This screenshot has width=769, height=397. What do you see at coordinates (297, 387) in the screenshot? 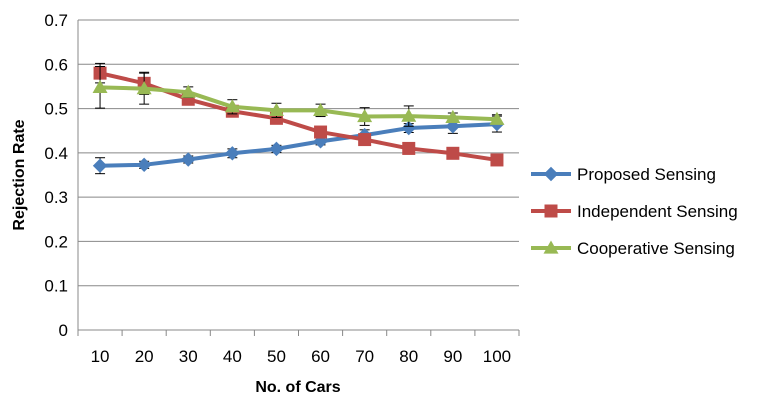
I see `x-axis-title: No. of Cars` at bounding box center [297, 387].